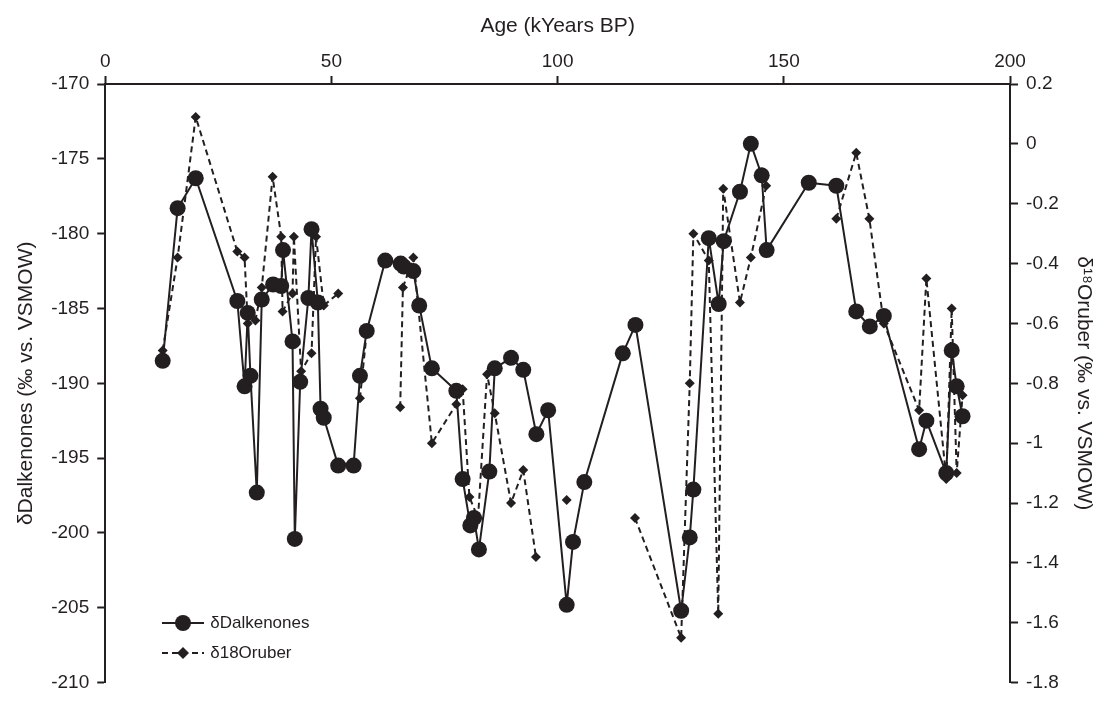  I want to click on y-tick-label: -200, so click(70, 532).